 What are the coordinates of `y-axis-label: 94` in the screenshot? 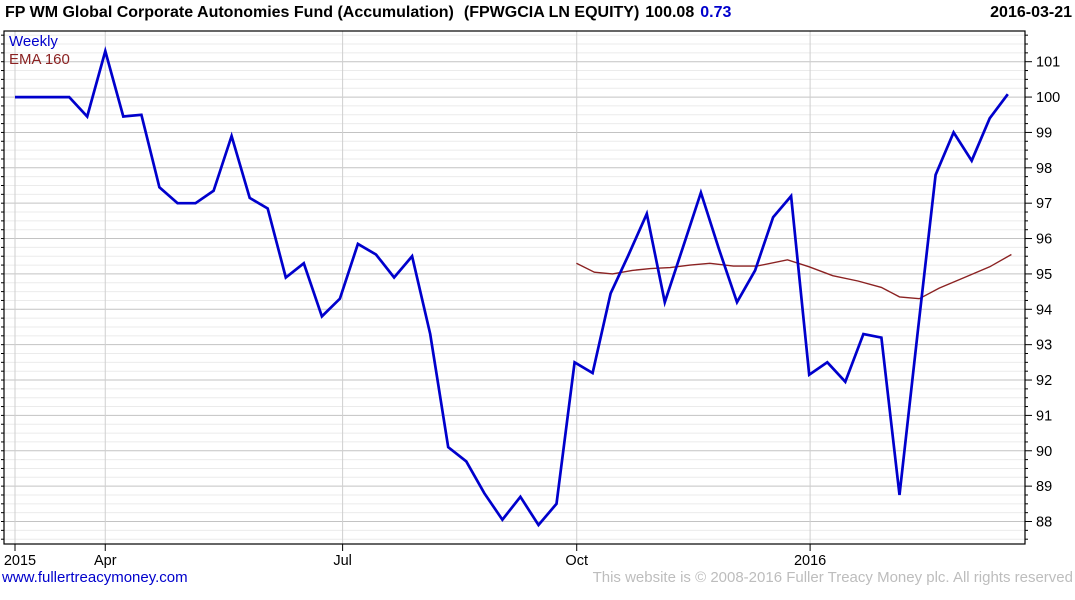 It's located at (1044, 310).